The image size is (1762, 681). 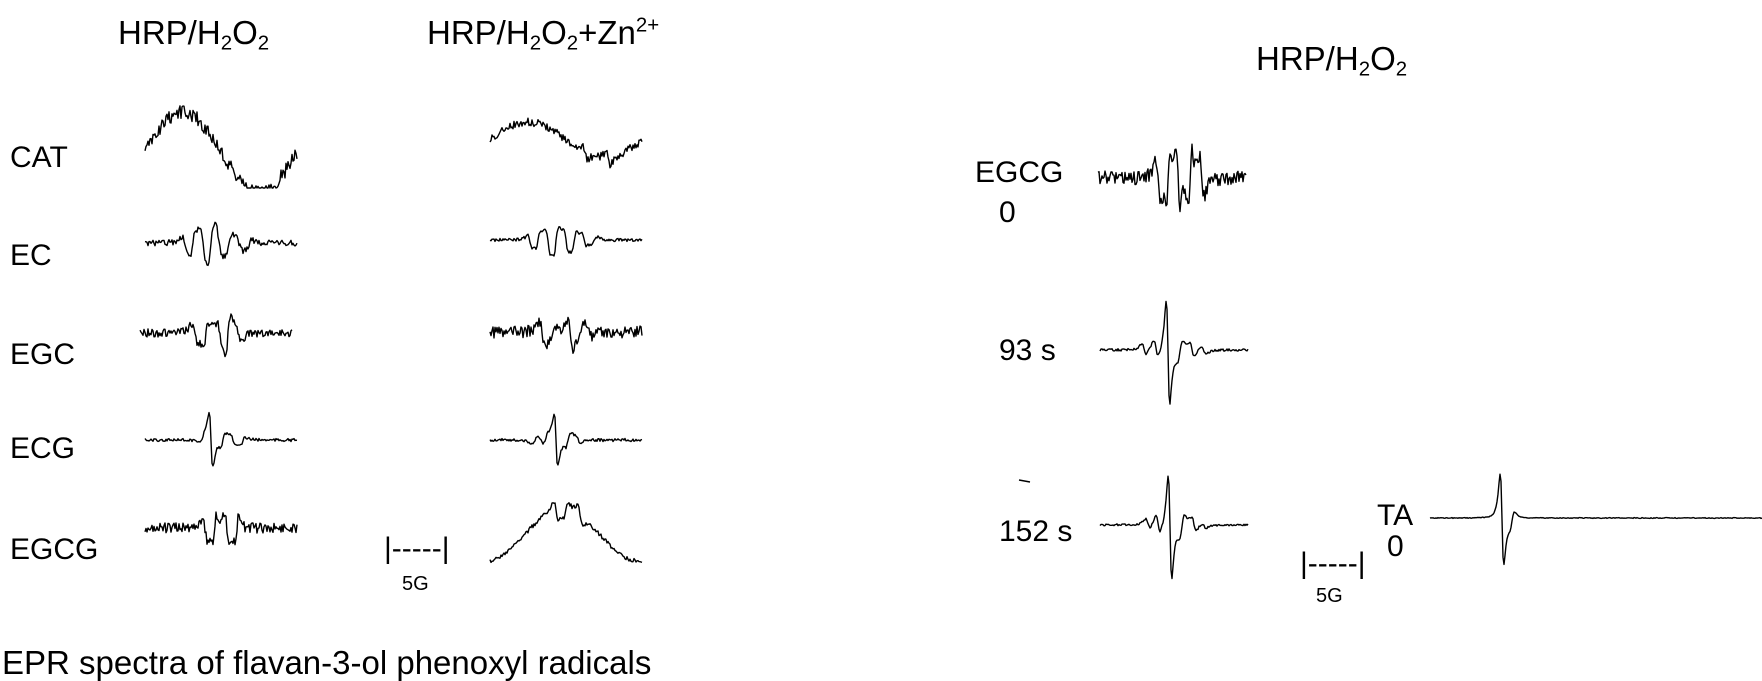 I want to click on header-hrp-h2o2-left: HRP/H2O2, so click(x=194, y=34).